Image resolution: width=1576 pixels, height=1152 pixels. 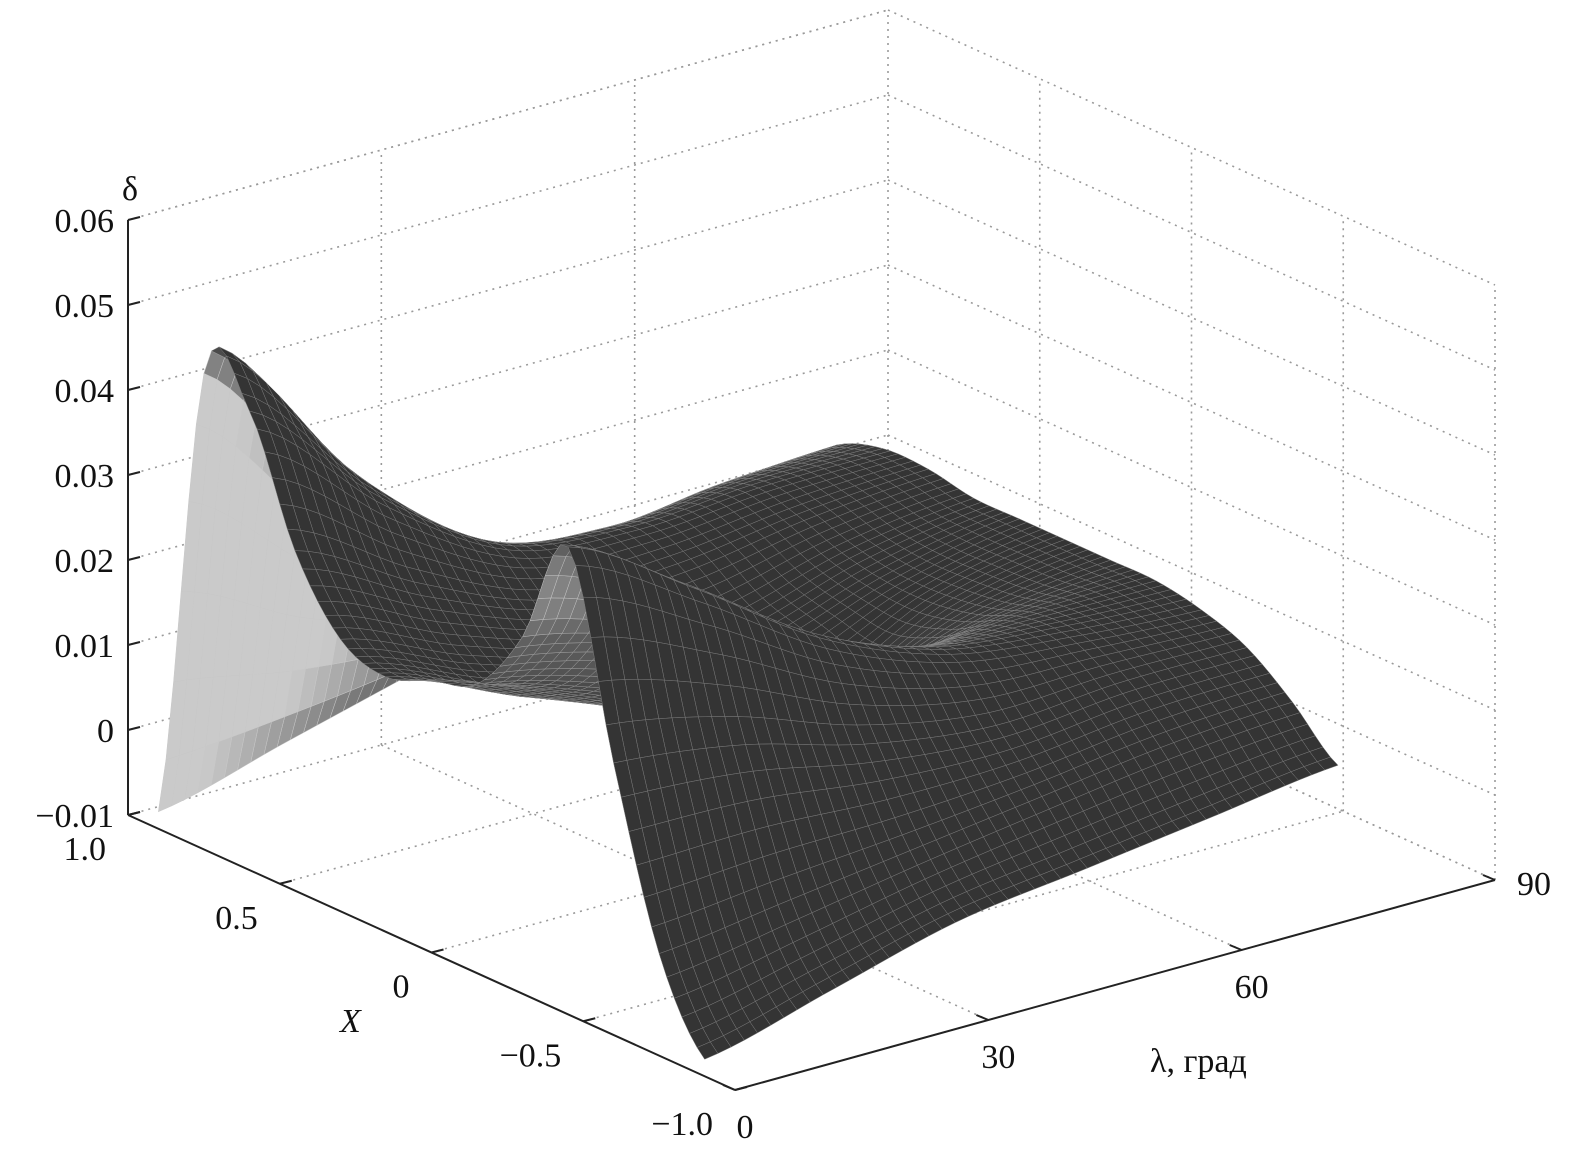 What do you see at coordinates (85, 561) in the screenshot?
I see `z-tick-label: 0.02` at bounding box center [85, 561].